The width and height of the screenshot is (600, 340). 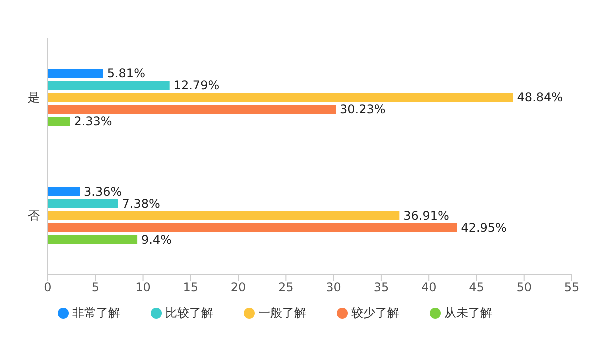 I want to click on x-tick-label: 45, so click(x=476, y=287).